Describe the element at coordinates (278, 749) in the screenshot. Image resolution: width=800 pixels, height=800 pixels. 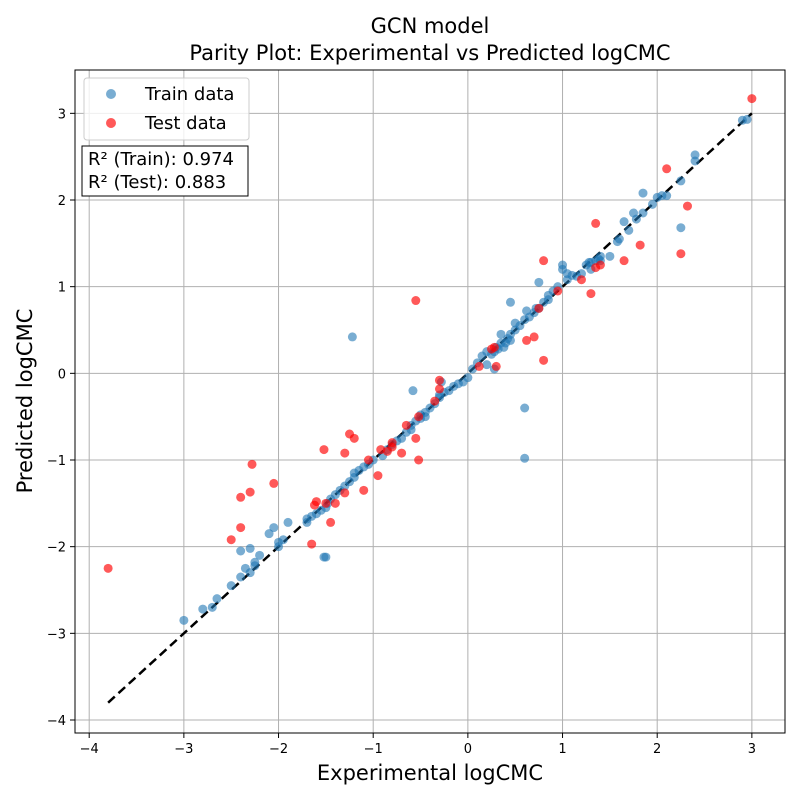
I see `x-tick-label: −2` at that location.